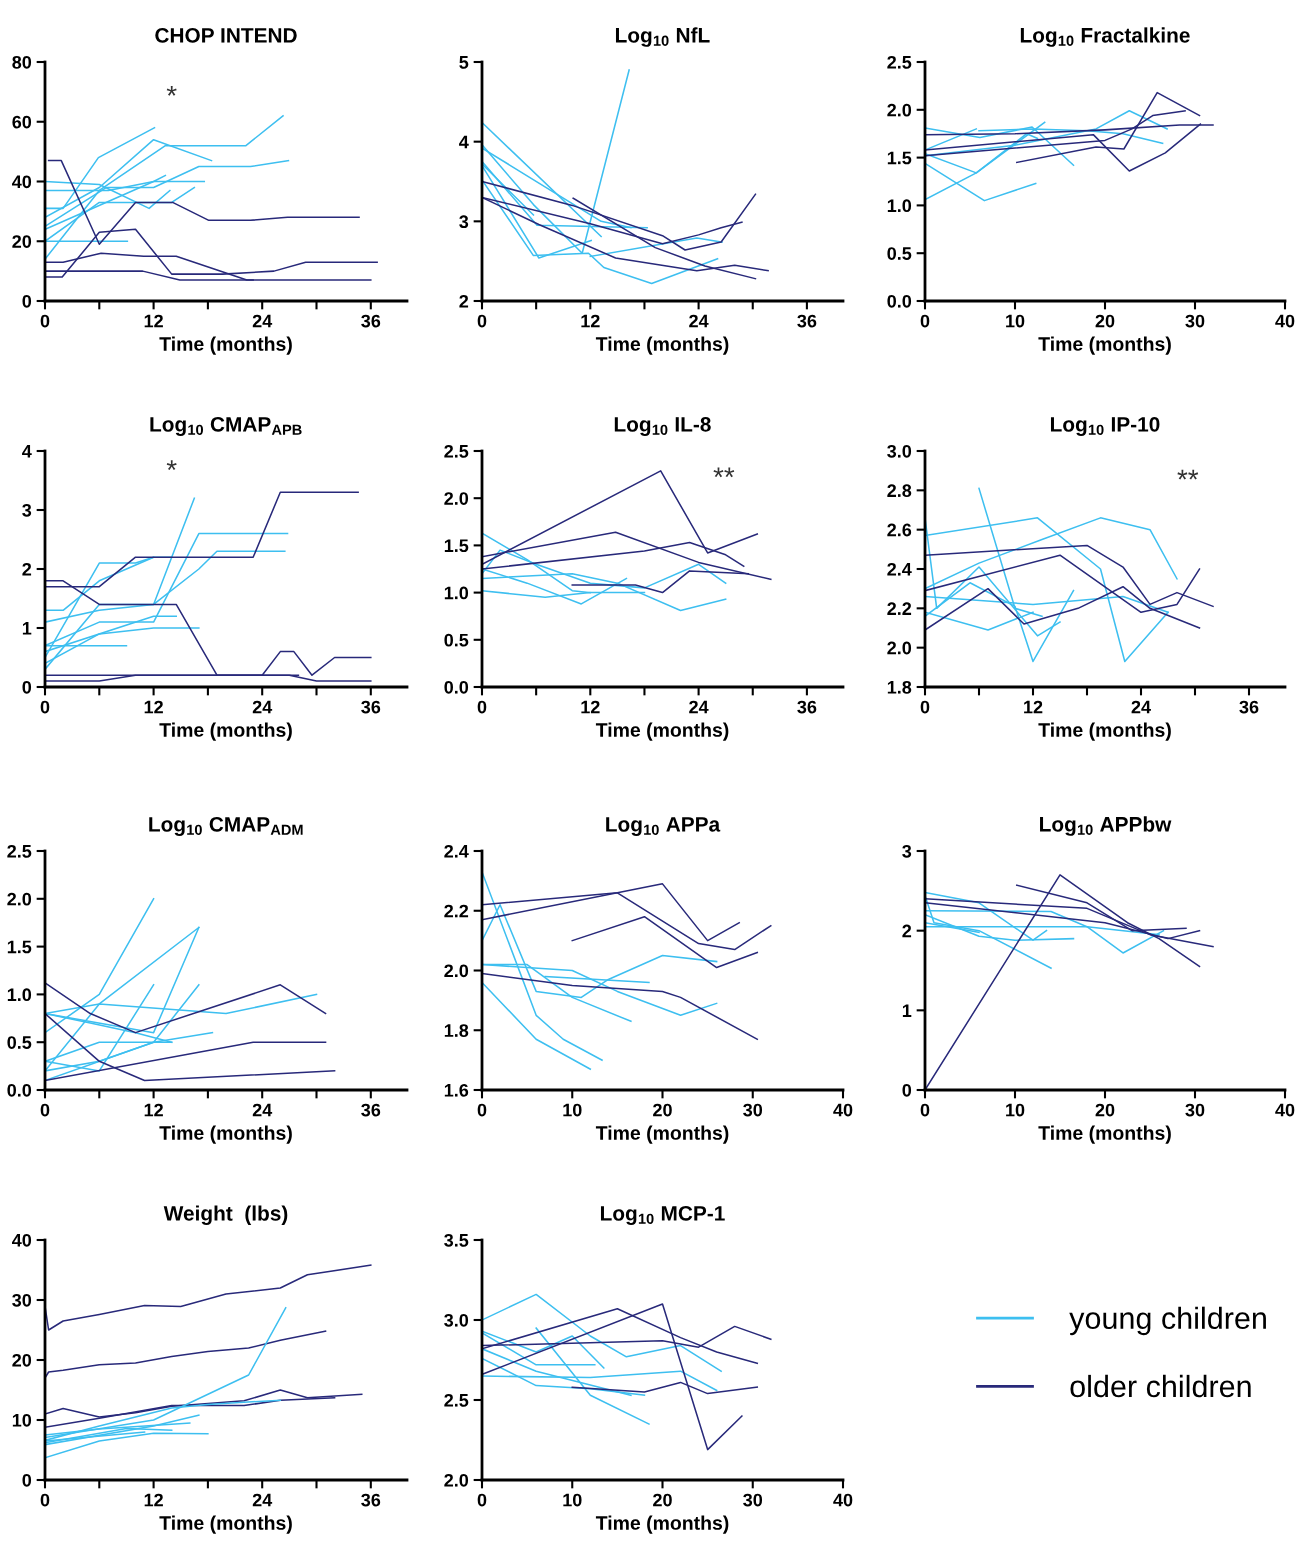 The image size is (1307, 1544). What do you see at coordinates (663, 826) in the screenshot?
I see `chart-title: Log$_{10}$ APPa` at bounding box center [663, 826].